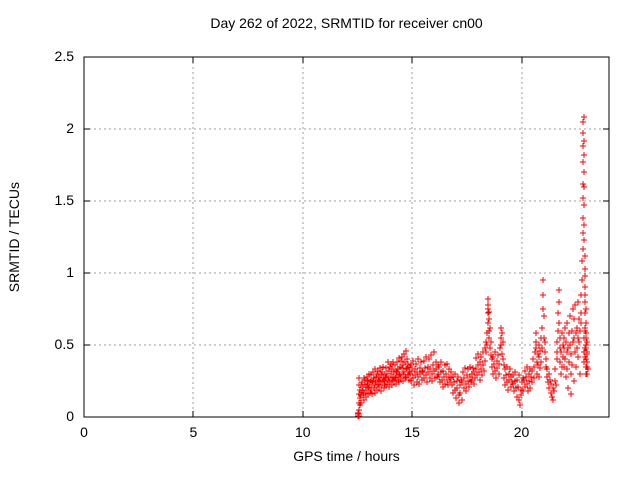  Describe the element at coordinates (70, 128) in the screenshot. I see `y-tick-label: 2` at that location.